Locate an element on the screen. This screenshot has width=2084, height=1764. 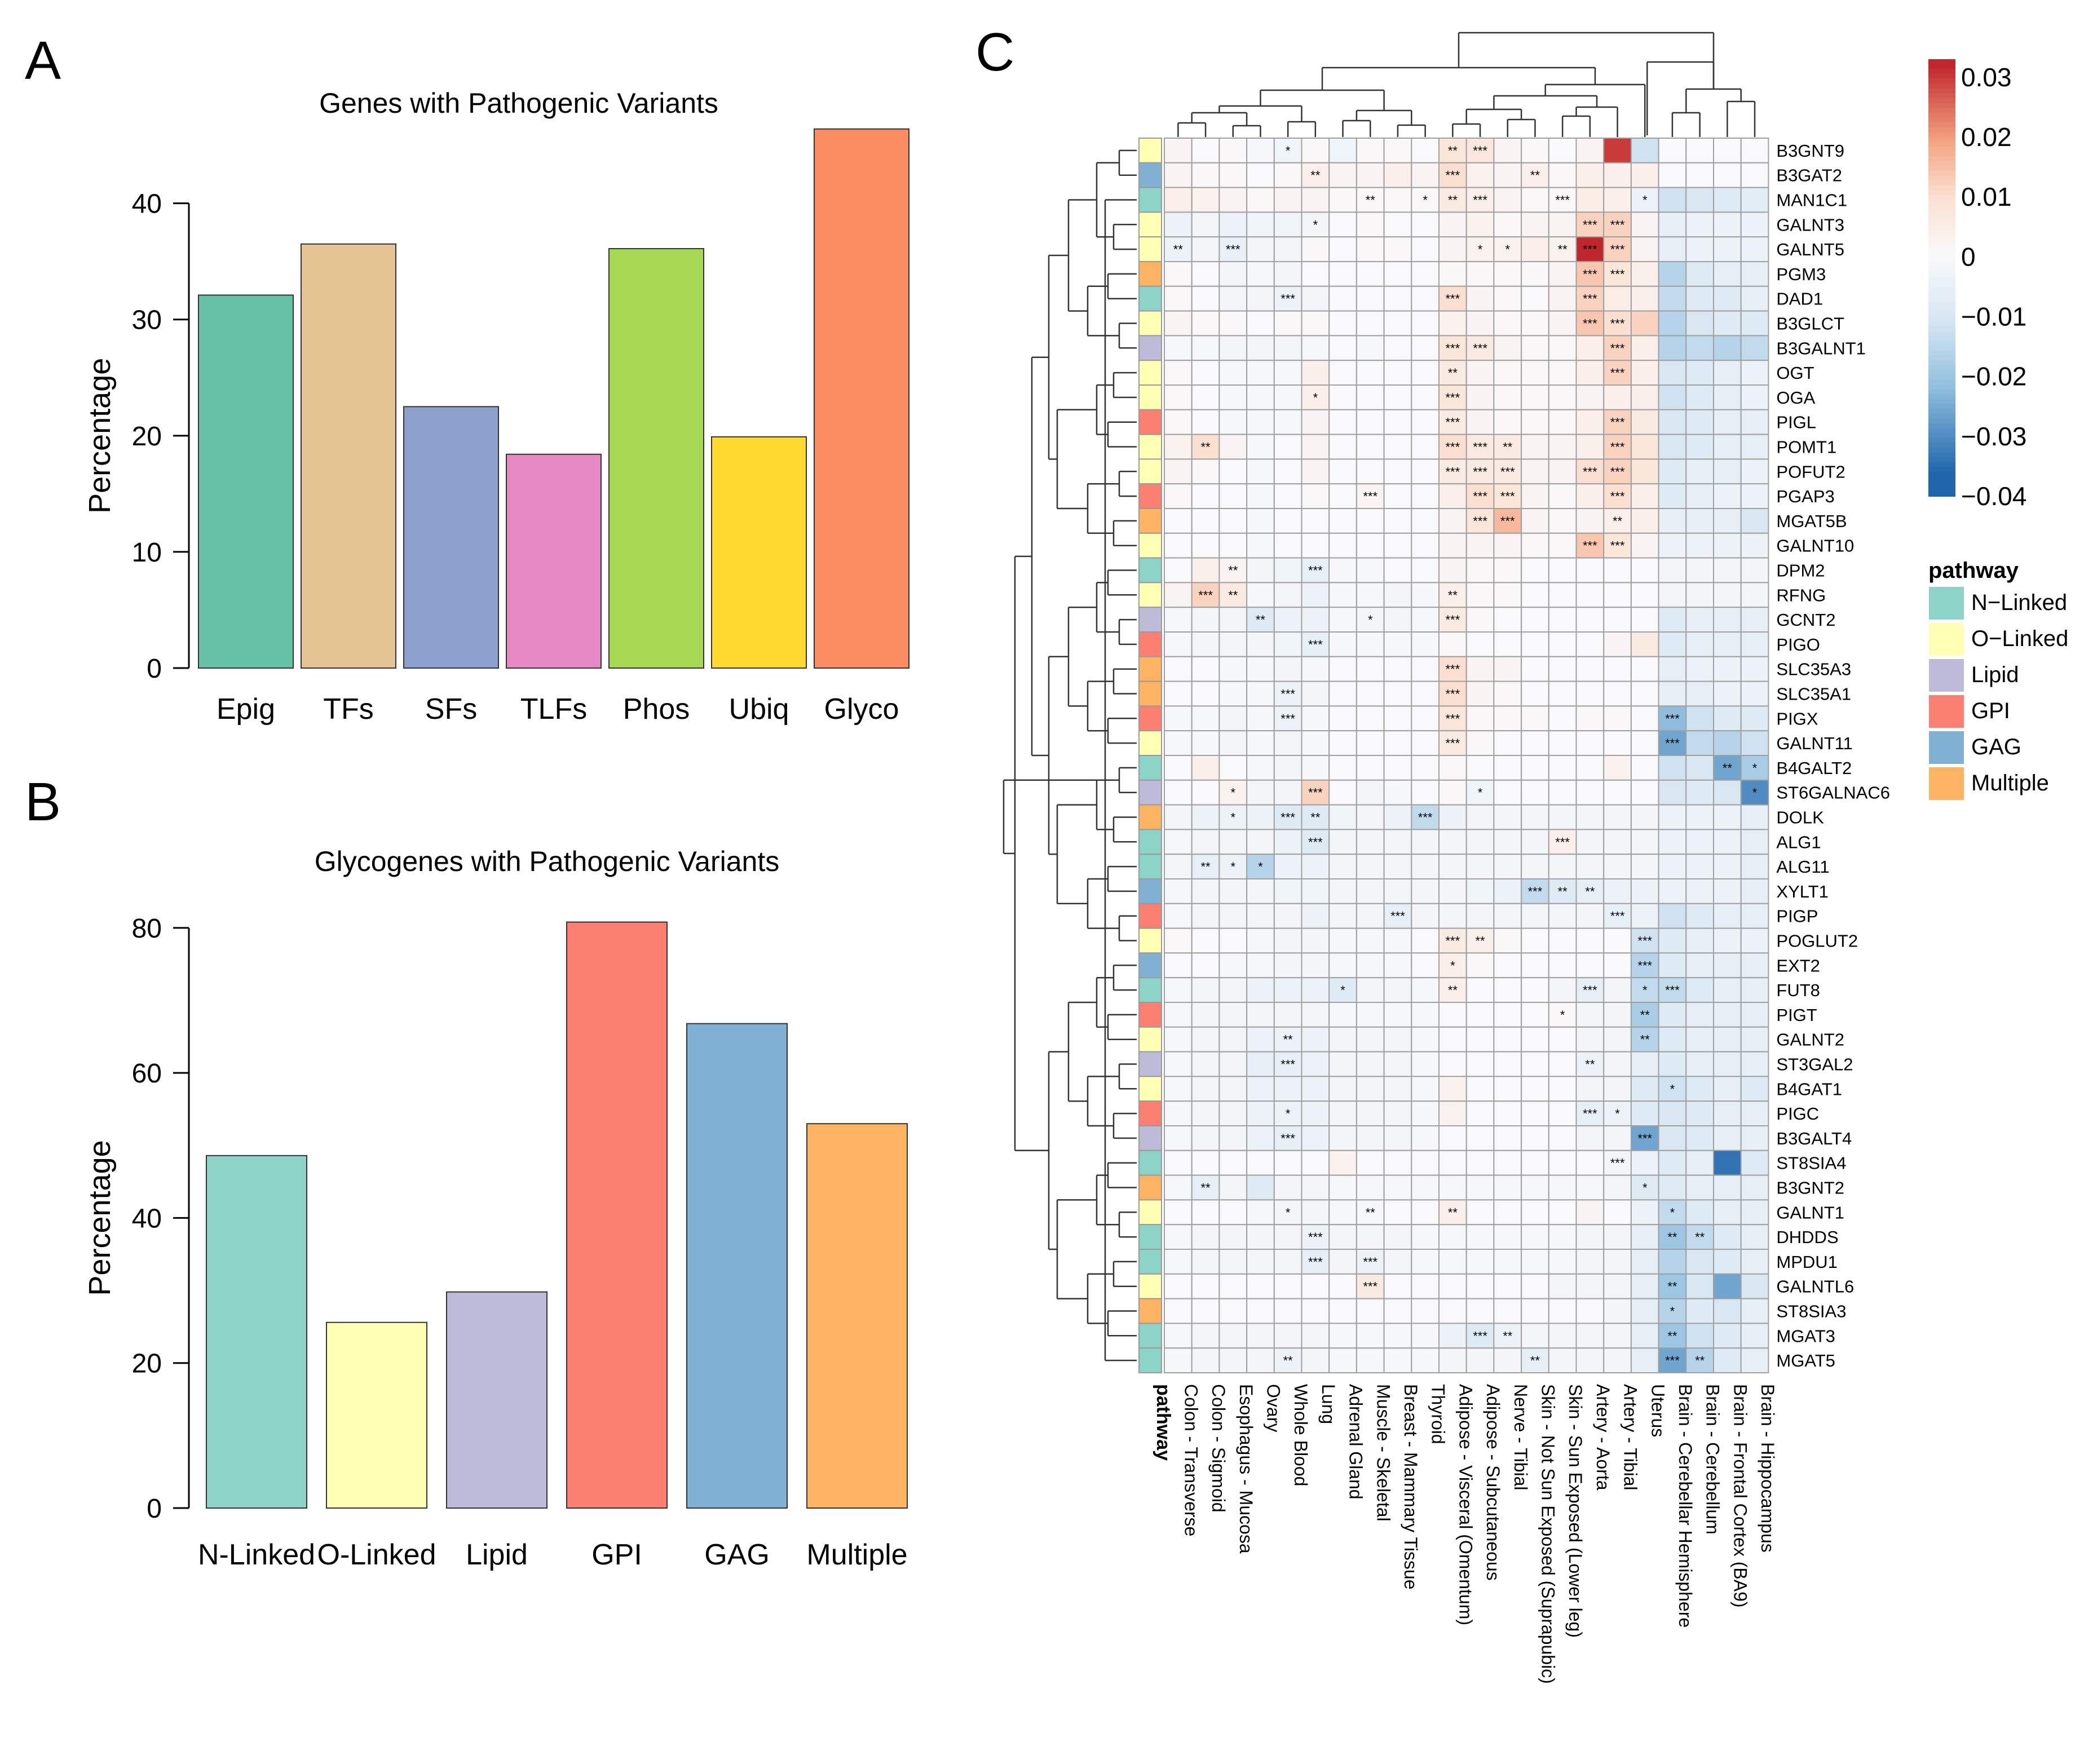
significance-mark: * is located at coordinates (1260, 867).